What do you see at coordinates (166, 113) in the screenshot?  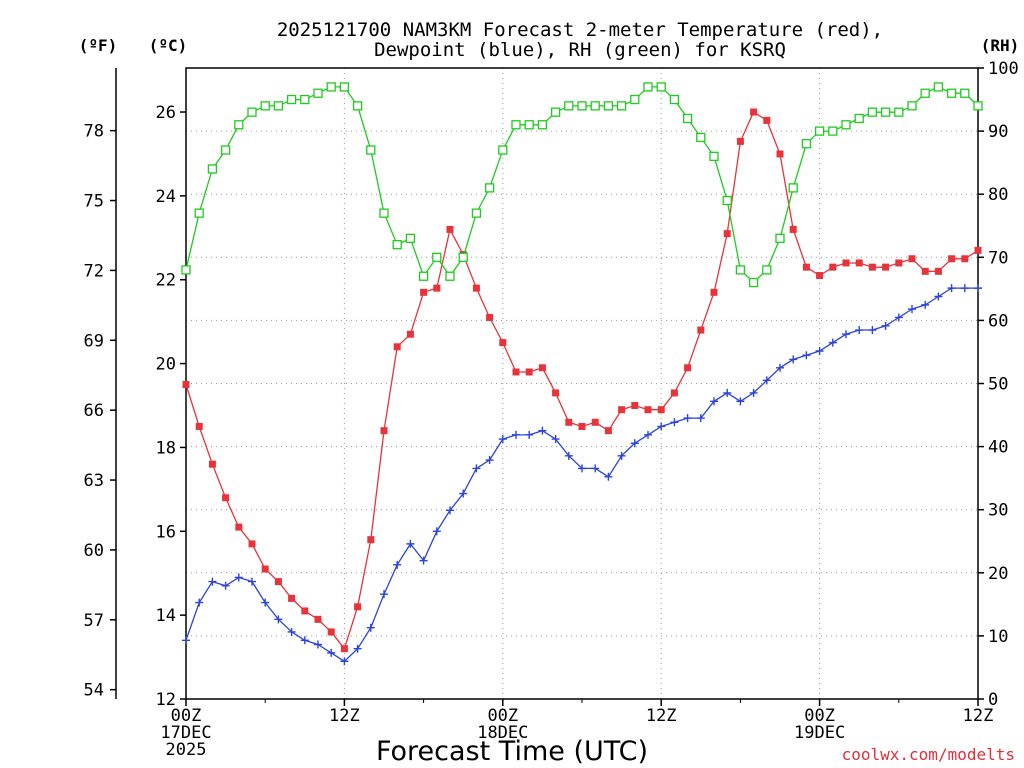 I see `celsius-tick-label: 26` at bounding box center [166, 113].